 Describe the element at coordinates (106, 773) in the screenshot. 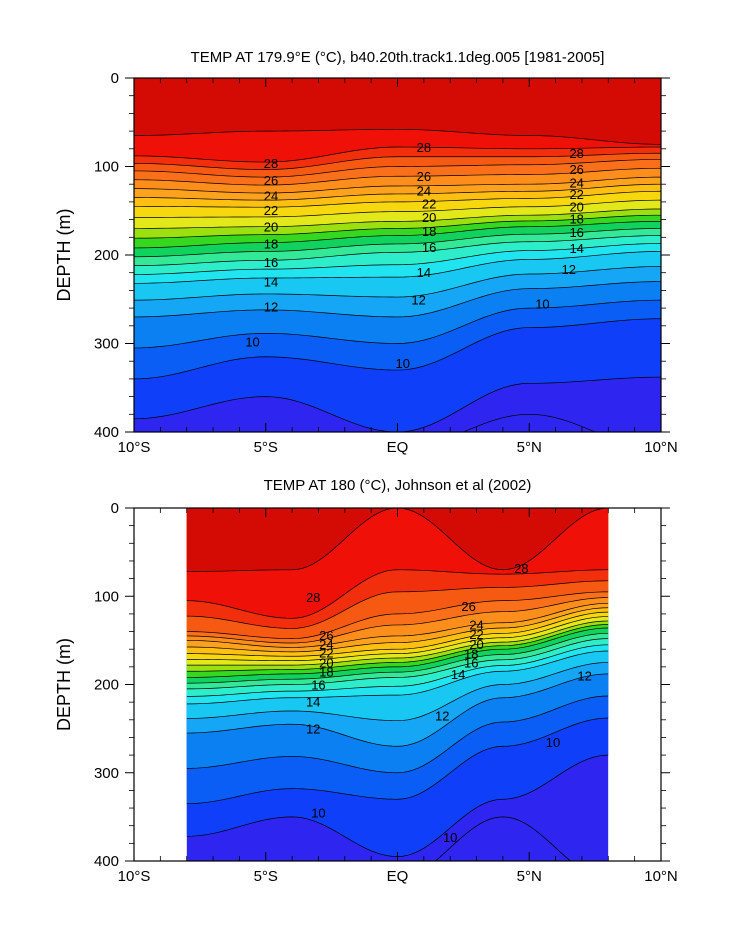

I see `y-tick-label: 300` at that location.